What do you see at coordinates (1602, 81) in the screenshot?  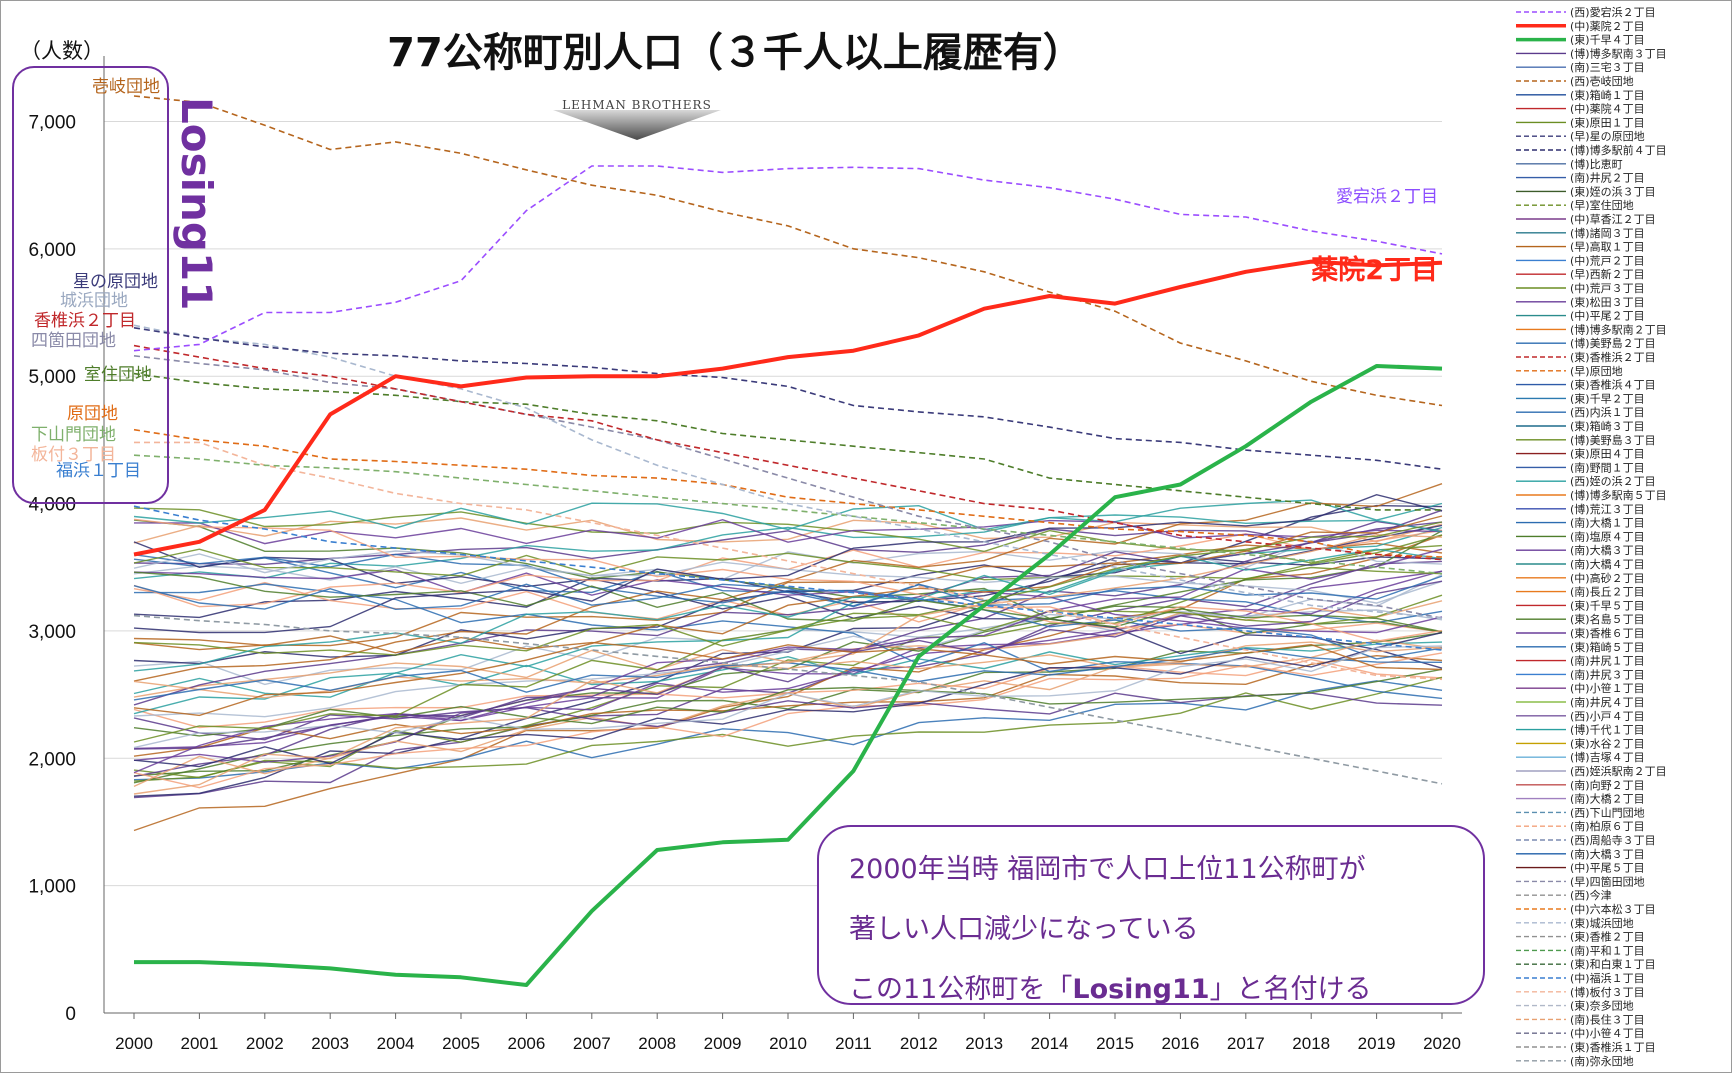 I see `legend-label-5: (西)壱岐団地` at bounding box center [1602, 81].